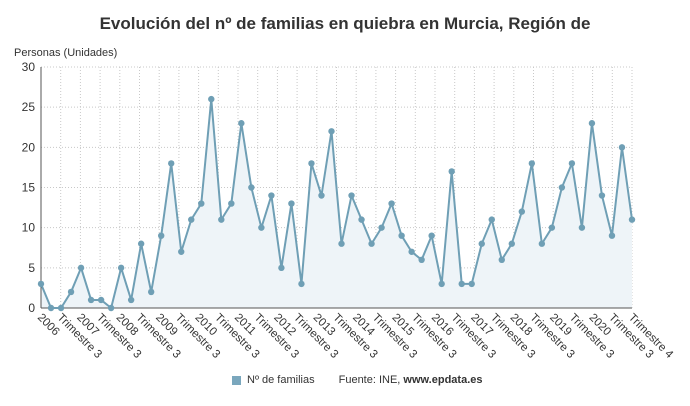 The height and width of the screenshot is (406, 690). I want to click on x-tick-label: 2006, so click(48, 325).